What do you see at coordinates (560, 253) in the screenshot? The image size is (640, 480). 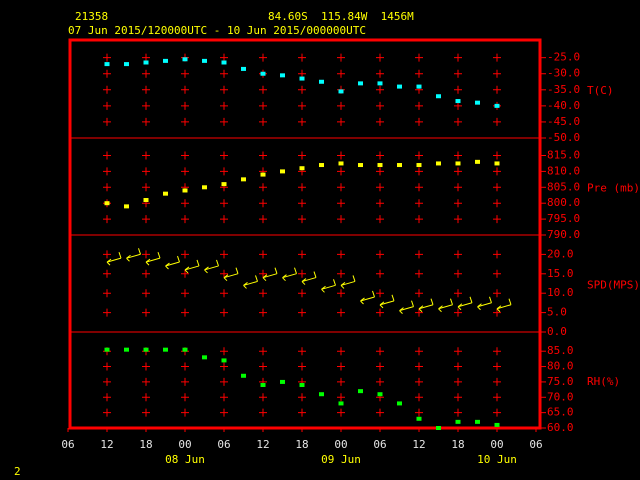 I see `y-tick-label: 20.0` at bounding box center [560, 253].